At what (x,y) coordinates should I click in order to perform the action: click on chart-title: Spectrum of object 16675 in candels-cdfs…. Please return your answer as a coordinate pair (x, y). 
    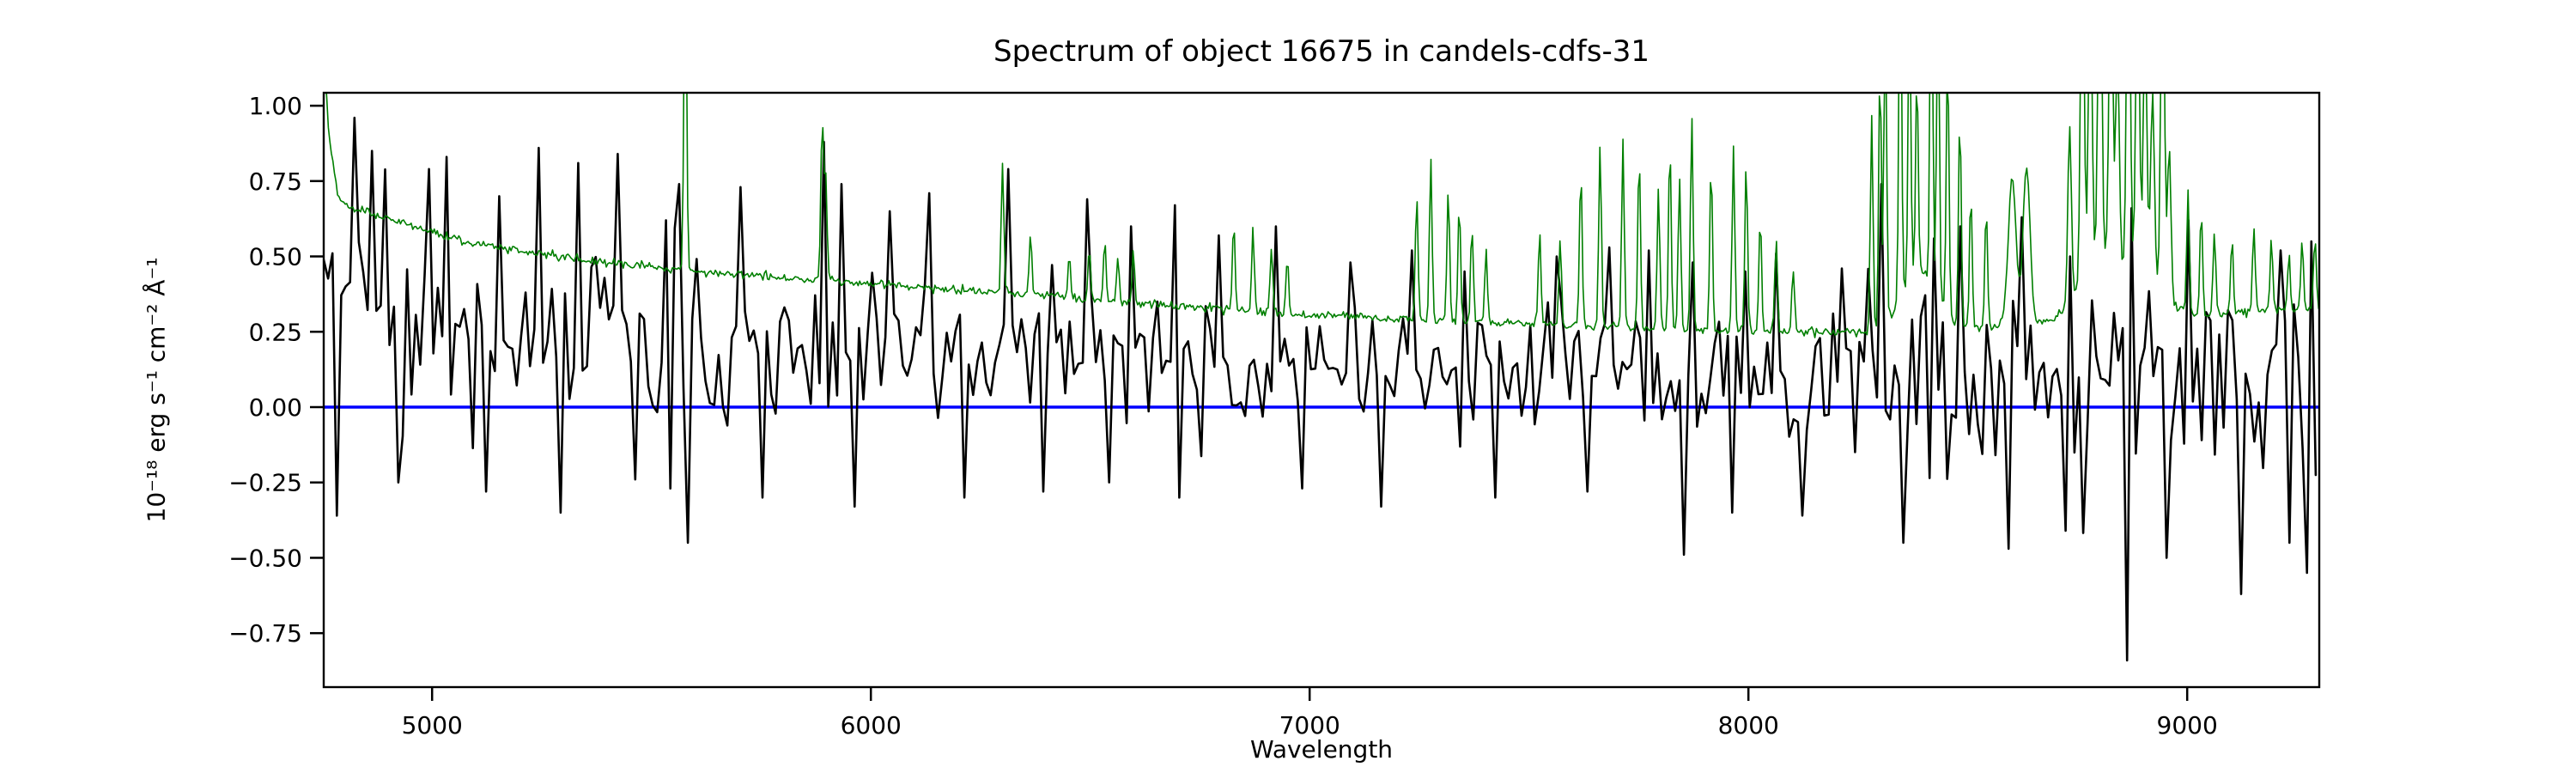
    Looking at the image, I should click on (1321, 51).